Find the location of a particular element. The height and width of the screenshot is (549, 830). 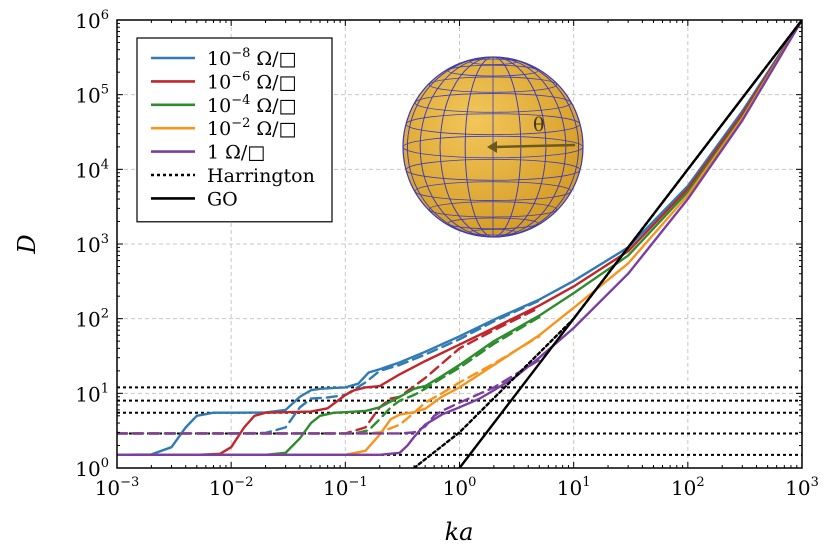

x-tick-label-3: 10⁰ is located at coordinates (460, 487).